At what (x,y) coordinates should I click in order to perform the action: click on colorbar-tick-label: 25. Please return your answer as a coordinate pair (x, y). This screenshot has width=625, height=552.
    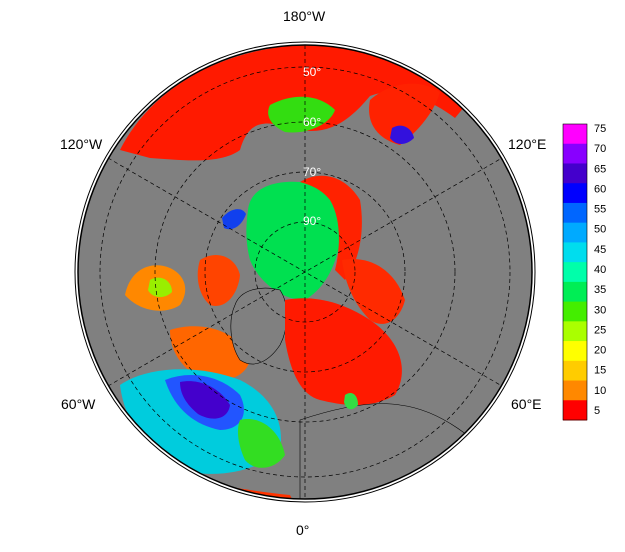
    Looking at the image, I should click on (600, 330).